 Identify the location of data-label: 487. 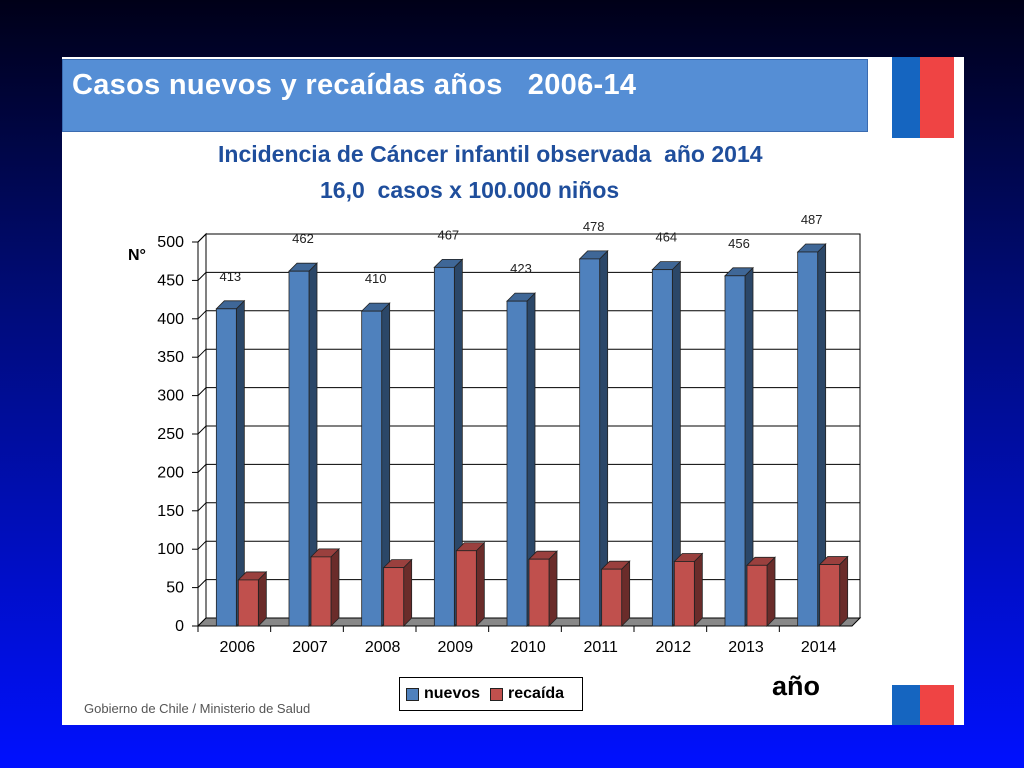
(812, 219).